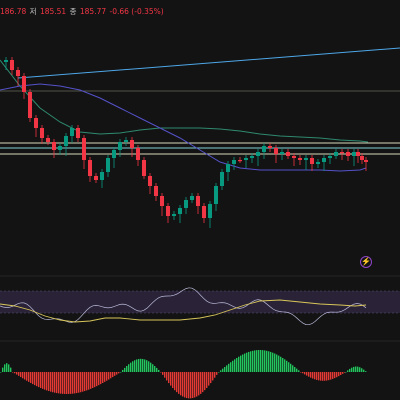  Describe the element at coordinates (33, 11) in the screenshot. I see `low-label: 저` at that location.